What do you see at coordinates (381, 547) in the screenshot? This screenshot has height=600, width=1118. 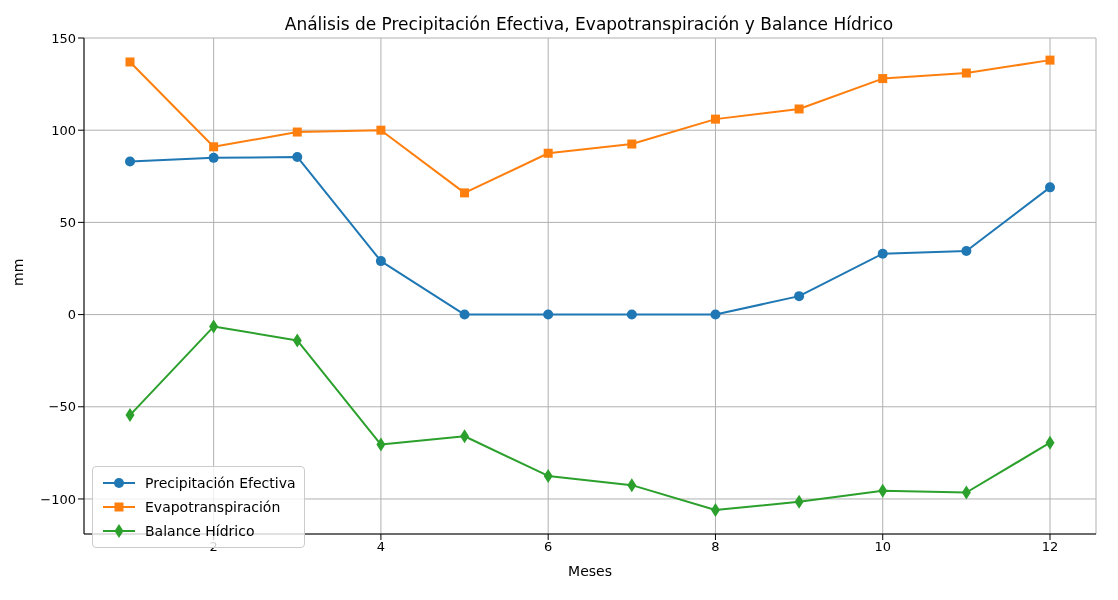 I see `x-tick-label: 4` at bounding box center [381, 547].